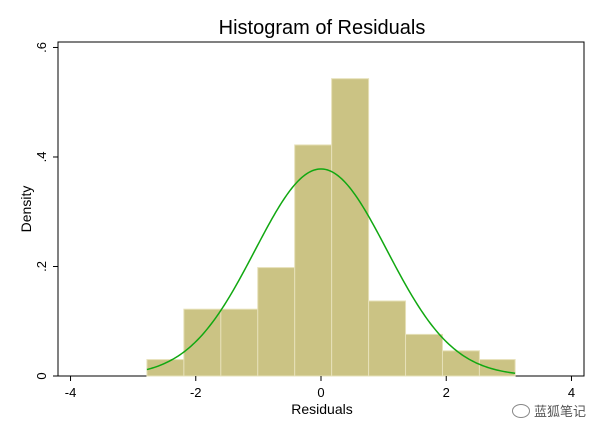  Describe the element at coordinates (196, 392) in the screenshot. I see `x-tick-label: -2` at that location.